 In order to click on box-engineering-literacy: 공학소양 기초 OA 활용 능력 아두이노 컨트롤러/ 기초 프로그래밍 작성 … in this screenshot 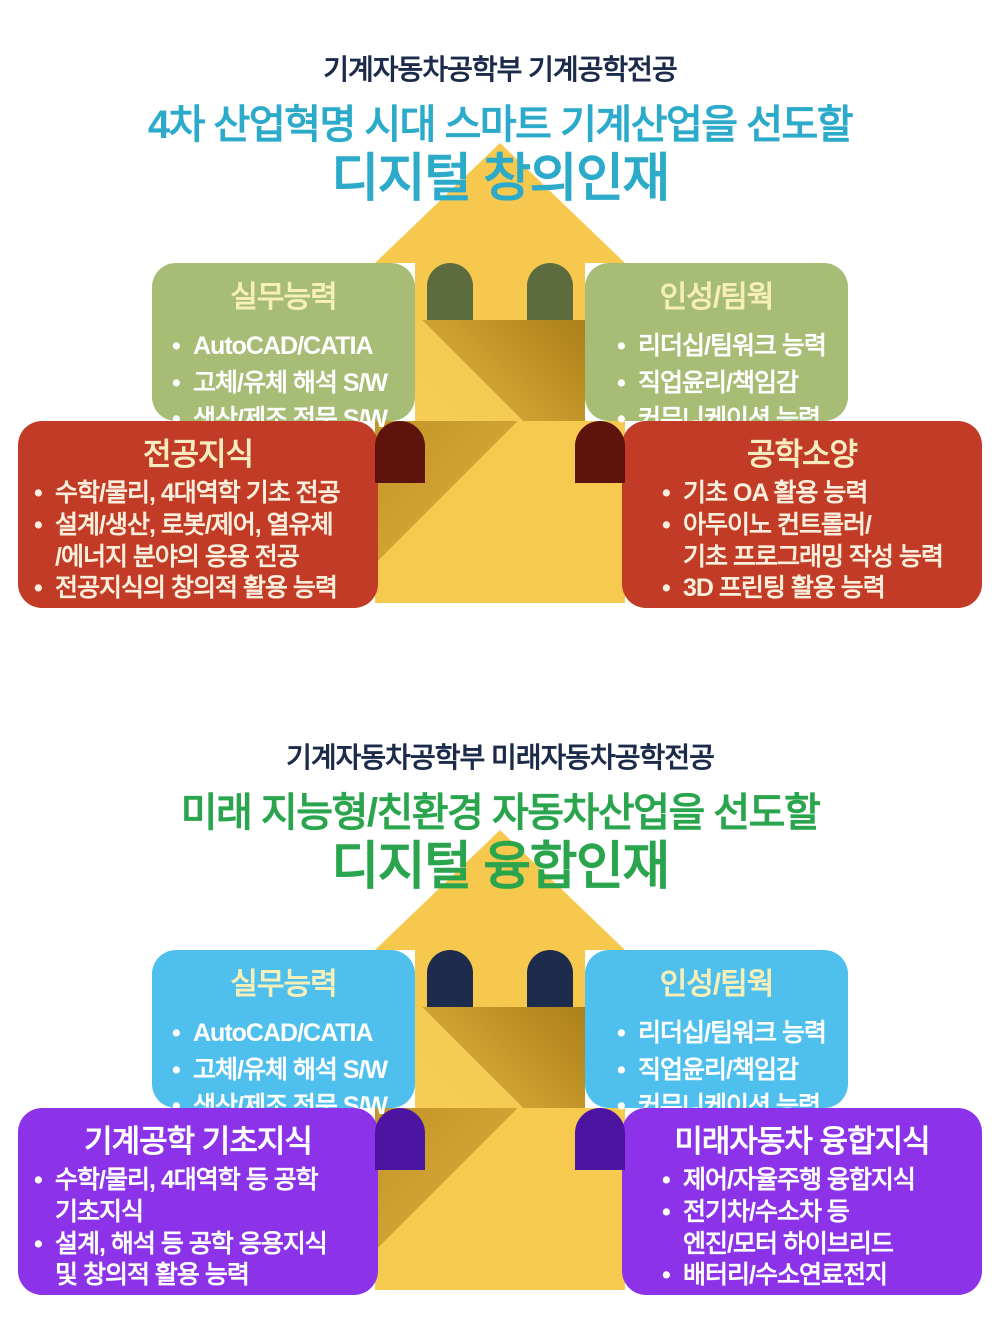, I will do `click(802, 514)`.